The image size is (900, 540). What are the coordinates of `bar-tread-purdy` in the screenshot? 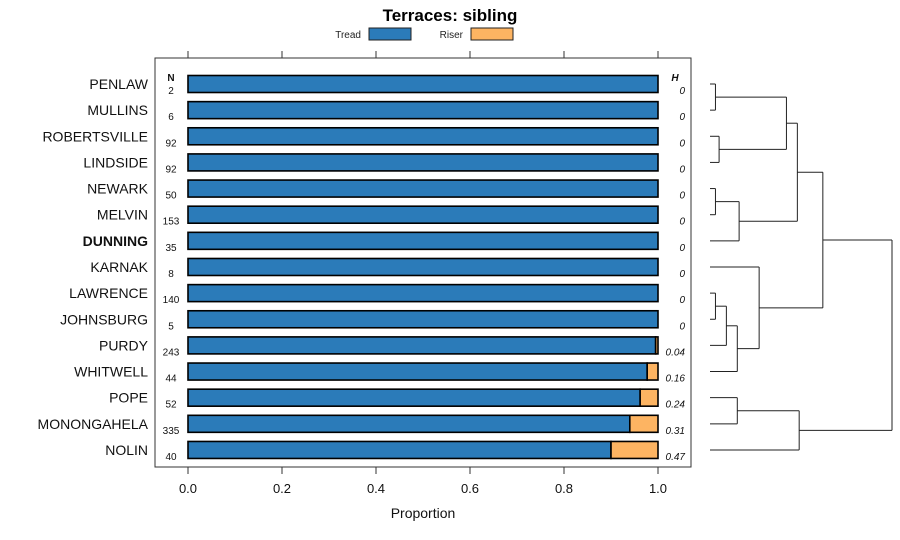 It's located at (422, 345).